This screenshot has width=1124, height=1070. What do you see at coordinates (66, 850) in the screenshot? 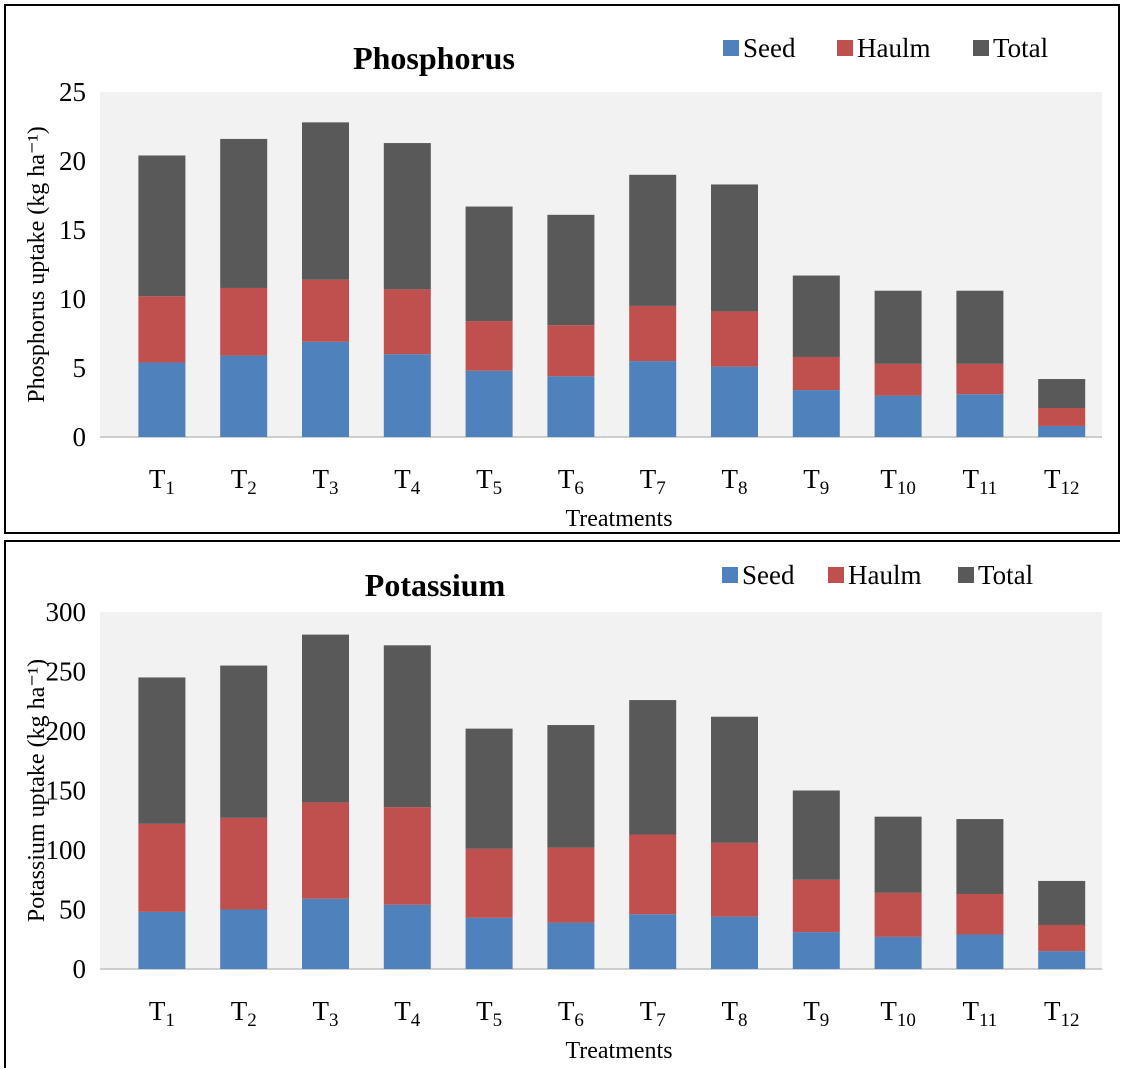
I see `y-tick-label: 100` at bounding box center [66, 850].